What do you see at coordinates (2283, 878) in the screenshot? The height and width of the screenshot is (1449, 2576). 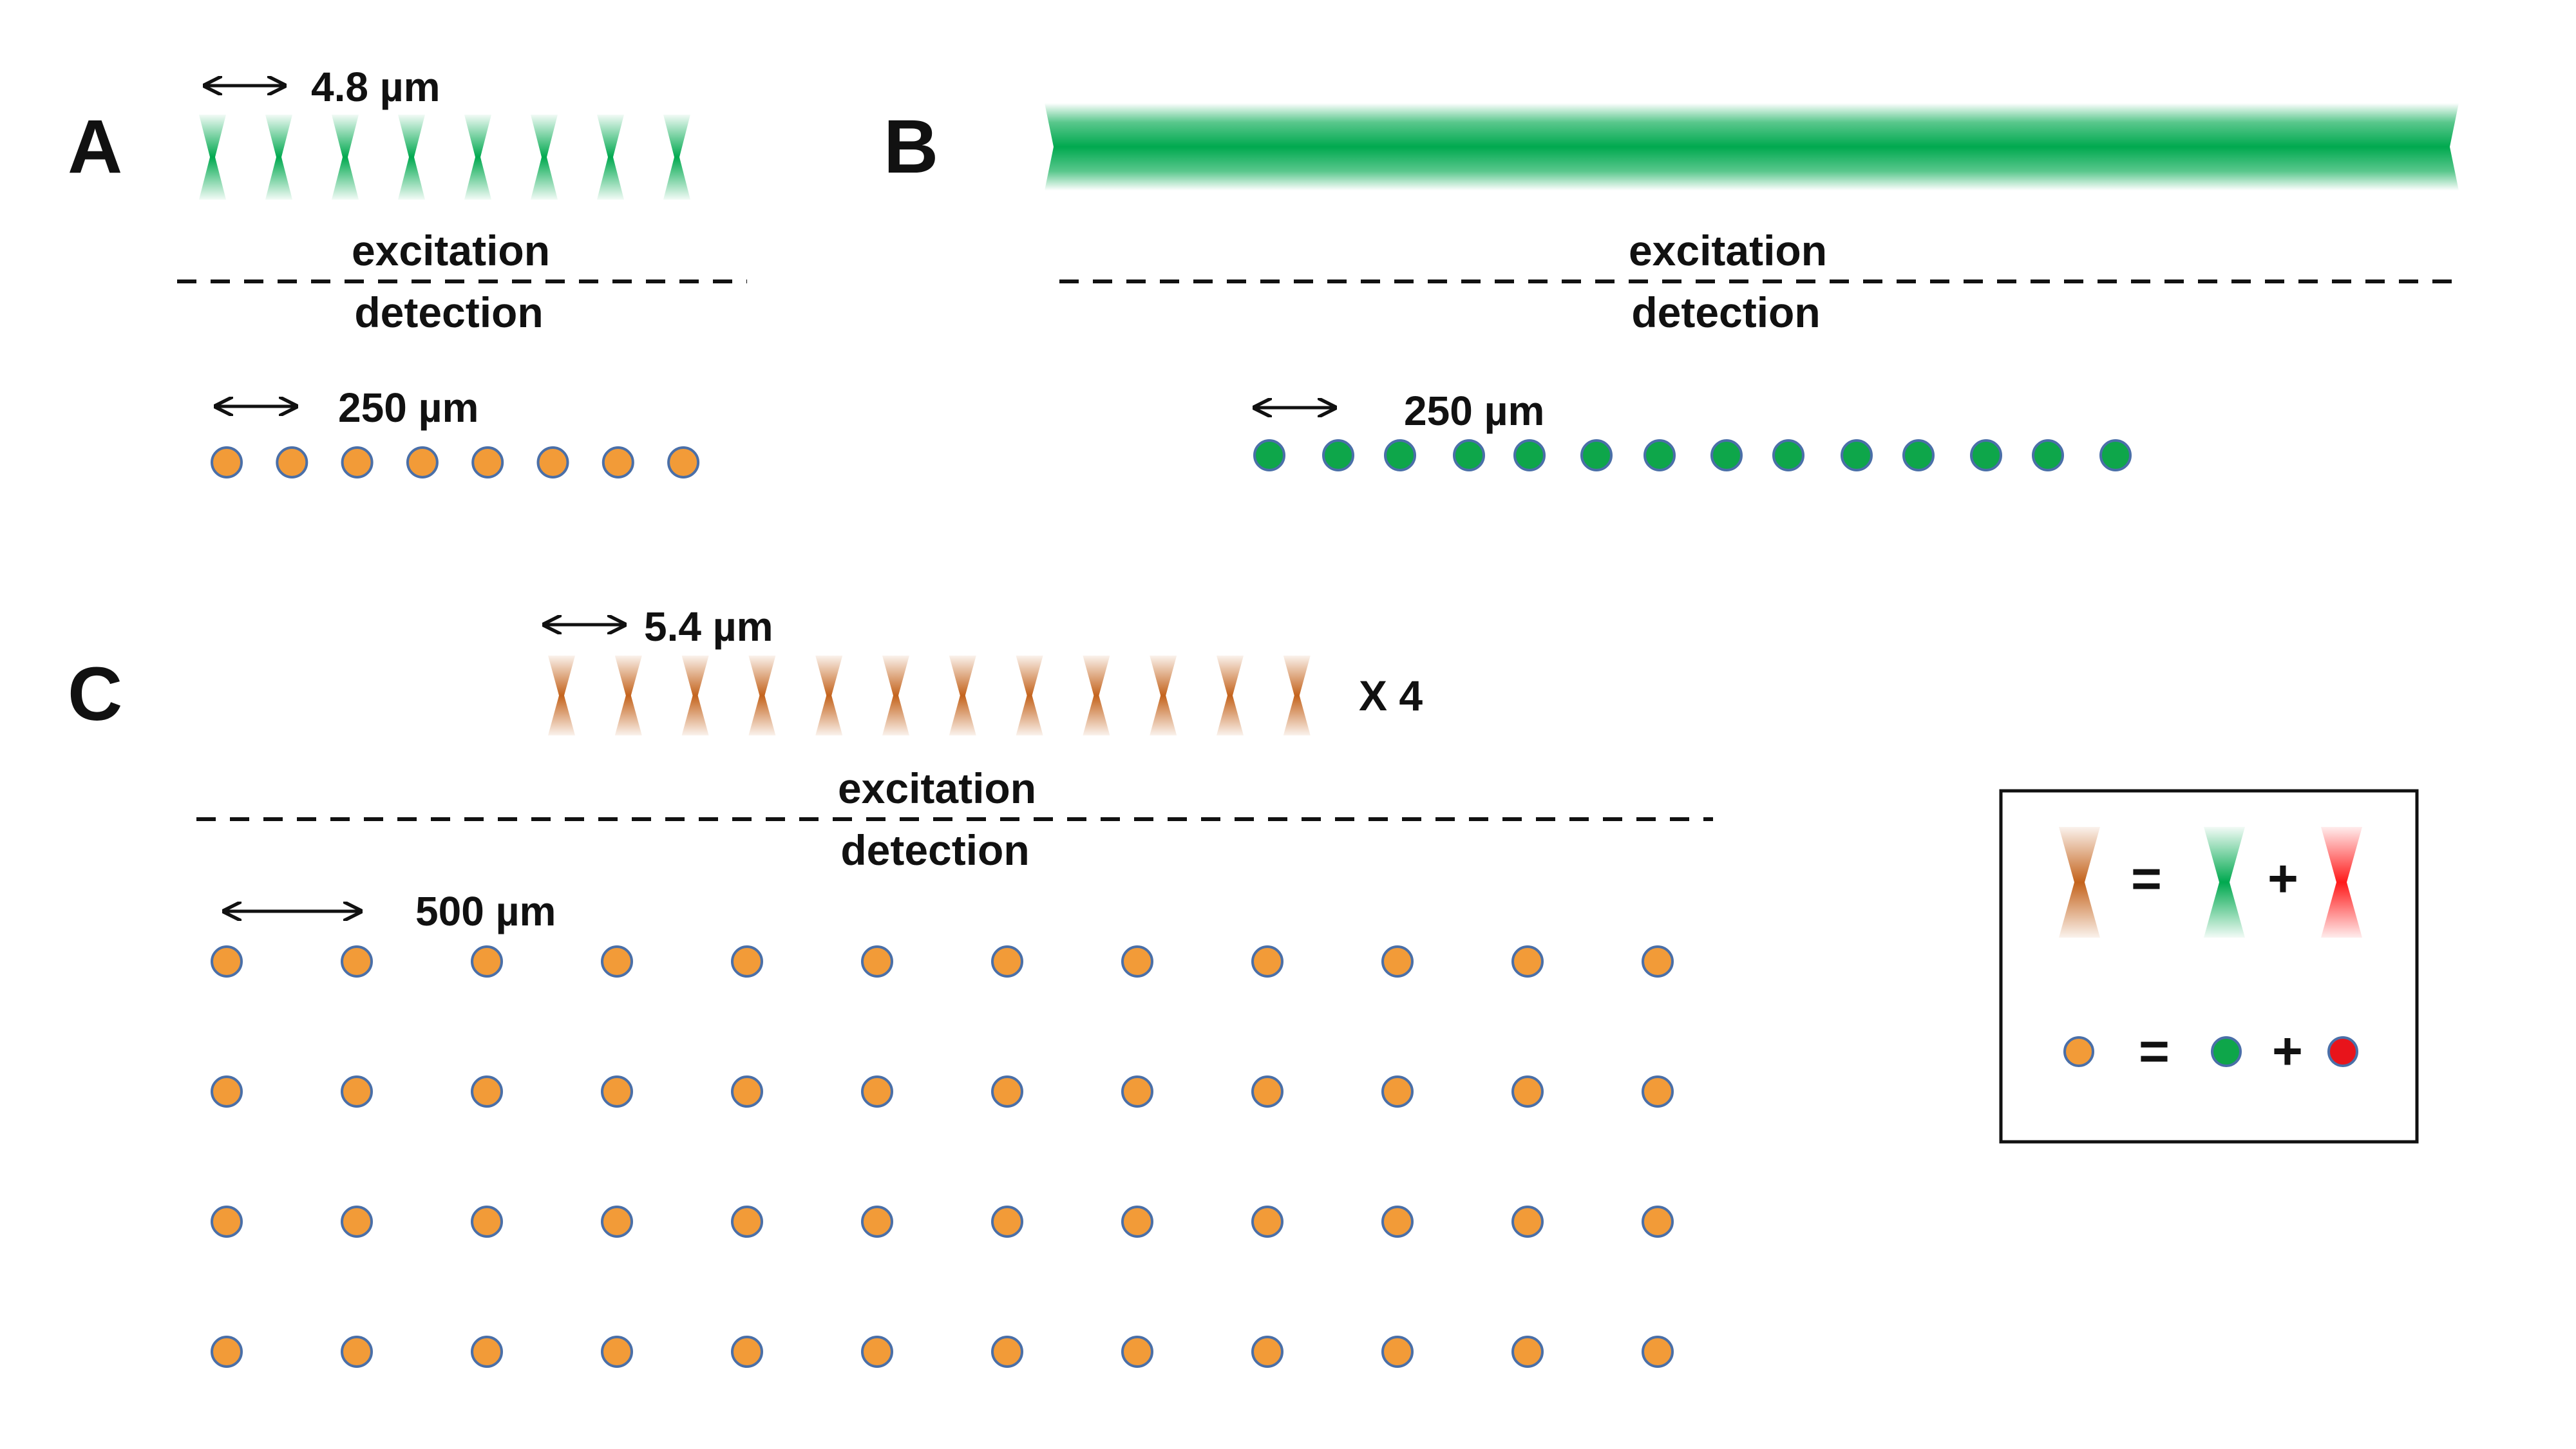 I see `legend-plus-beams: +` at bounding box center [2283, 878].